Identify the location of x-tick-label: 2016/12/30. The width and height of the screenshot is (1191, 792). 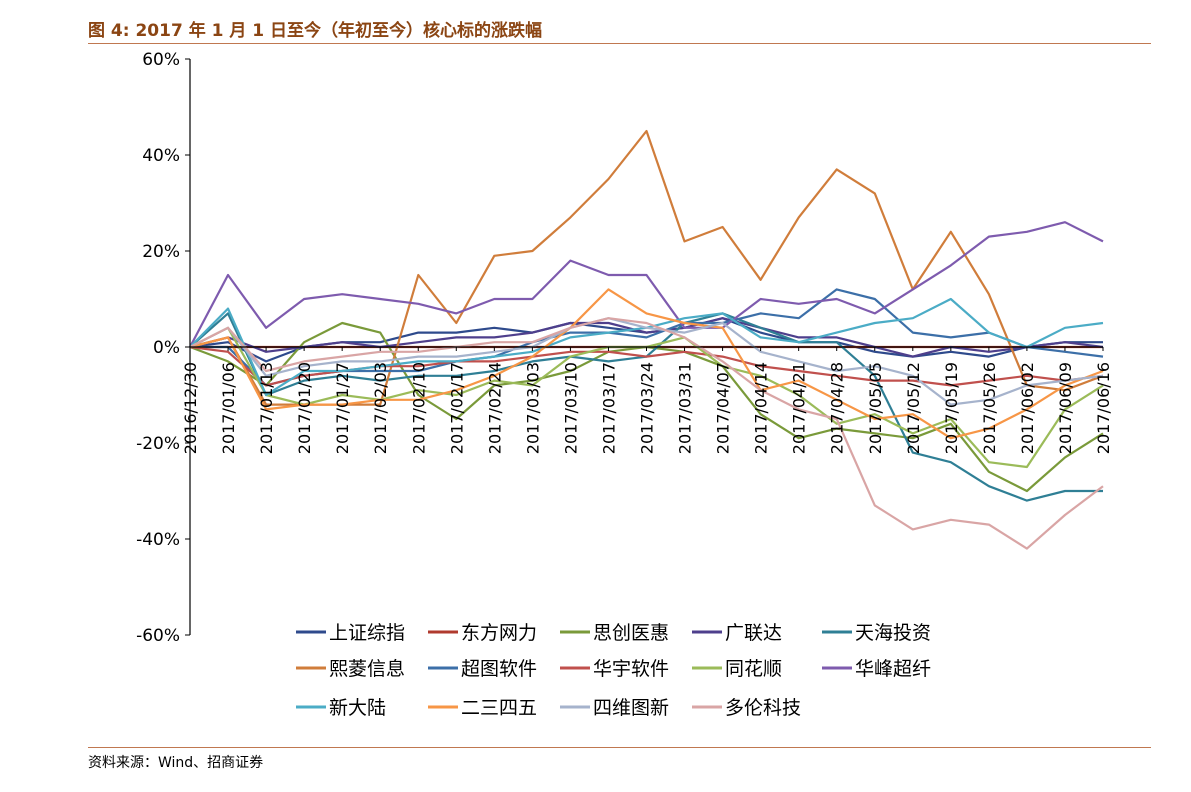
(190, 408).